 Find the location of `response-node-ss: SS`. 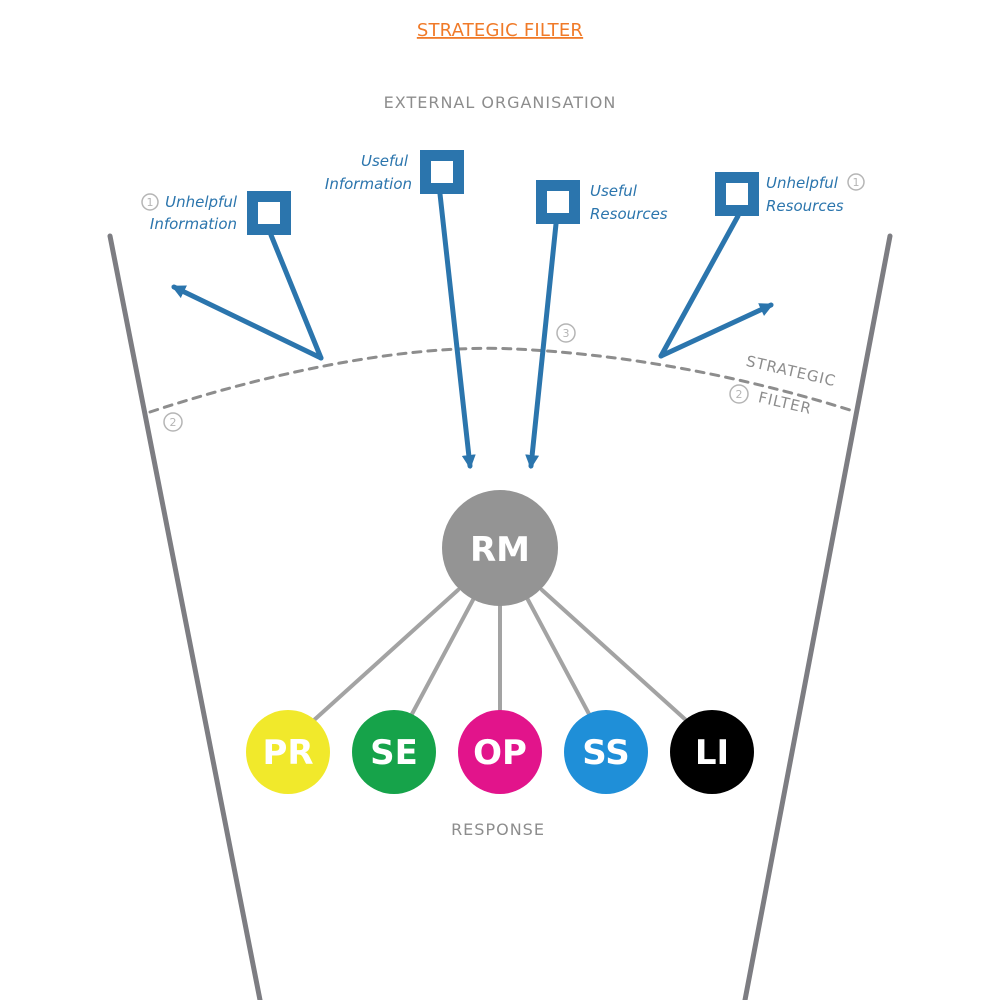

response-node-ss: SS is located at coordinates (606, 752).